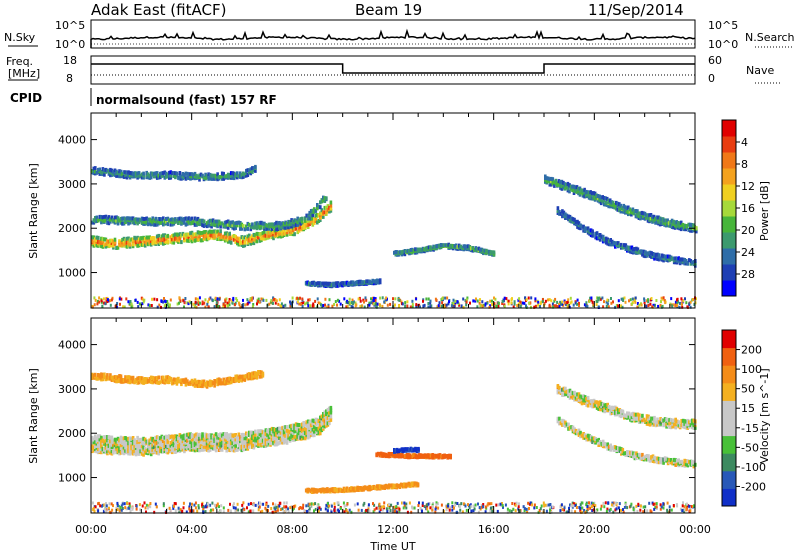 The image size is (800, 554). Describe the element at coordinates (388, 10) in the screenshot. I see `beam-title: Beam 19` at that location.